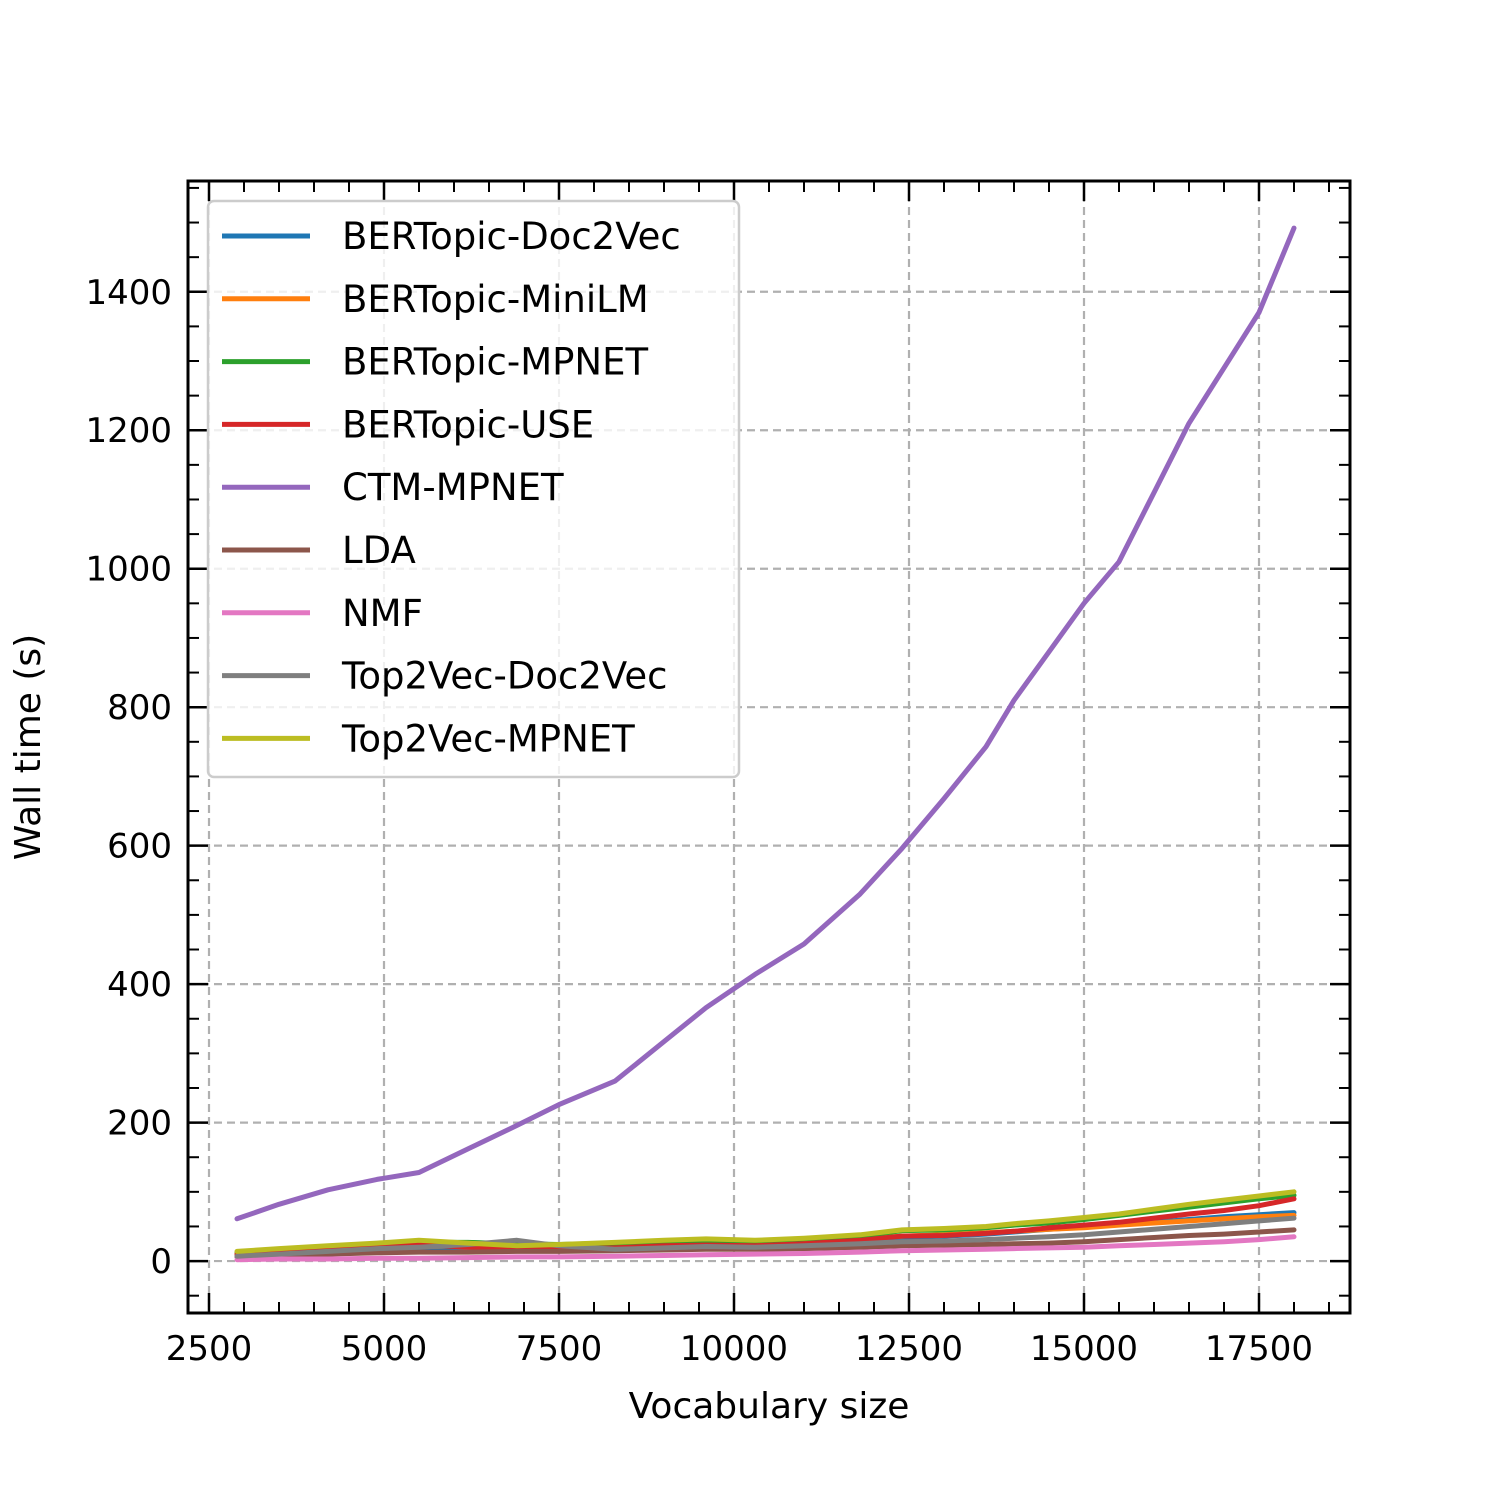 This screenshot has height=1500, width=1500. I want to click on legend-label: BERTopic-Doc2Vec, so click(511, 236).